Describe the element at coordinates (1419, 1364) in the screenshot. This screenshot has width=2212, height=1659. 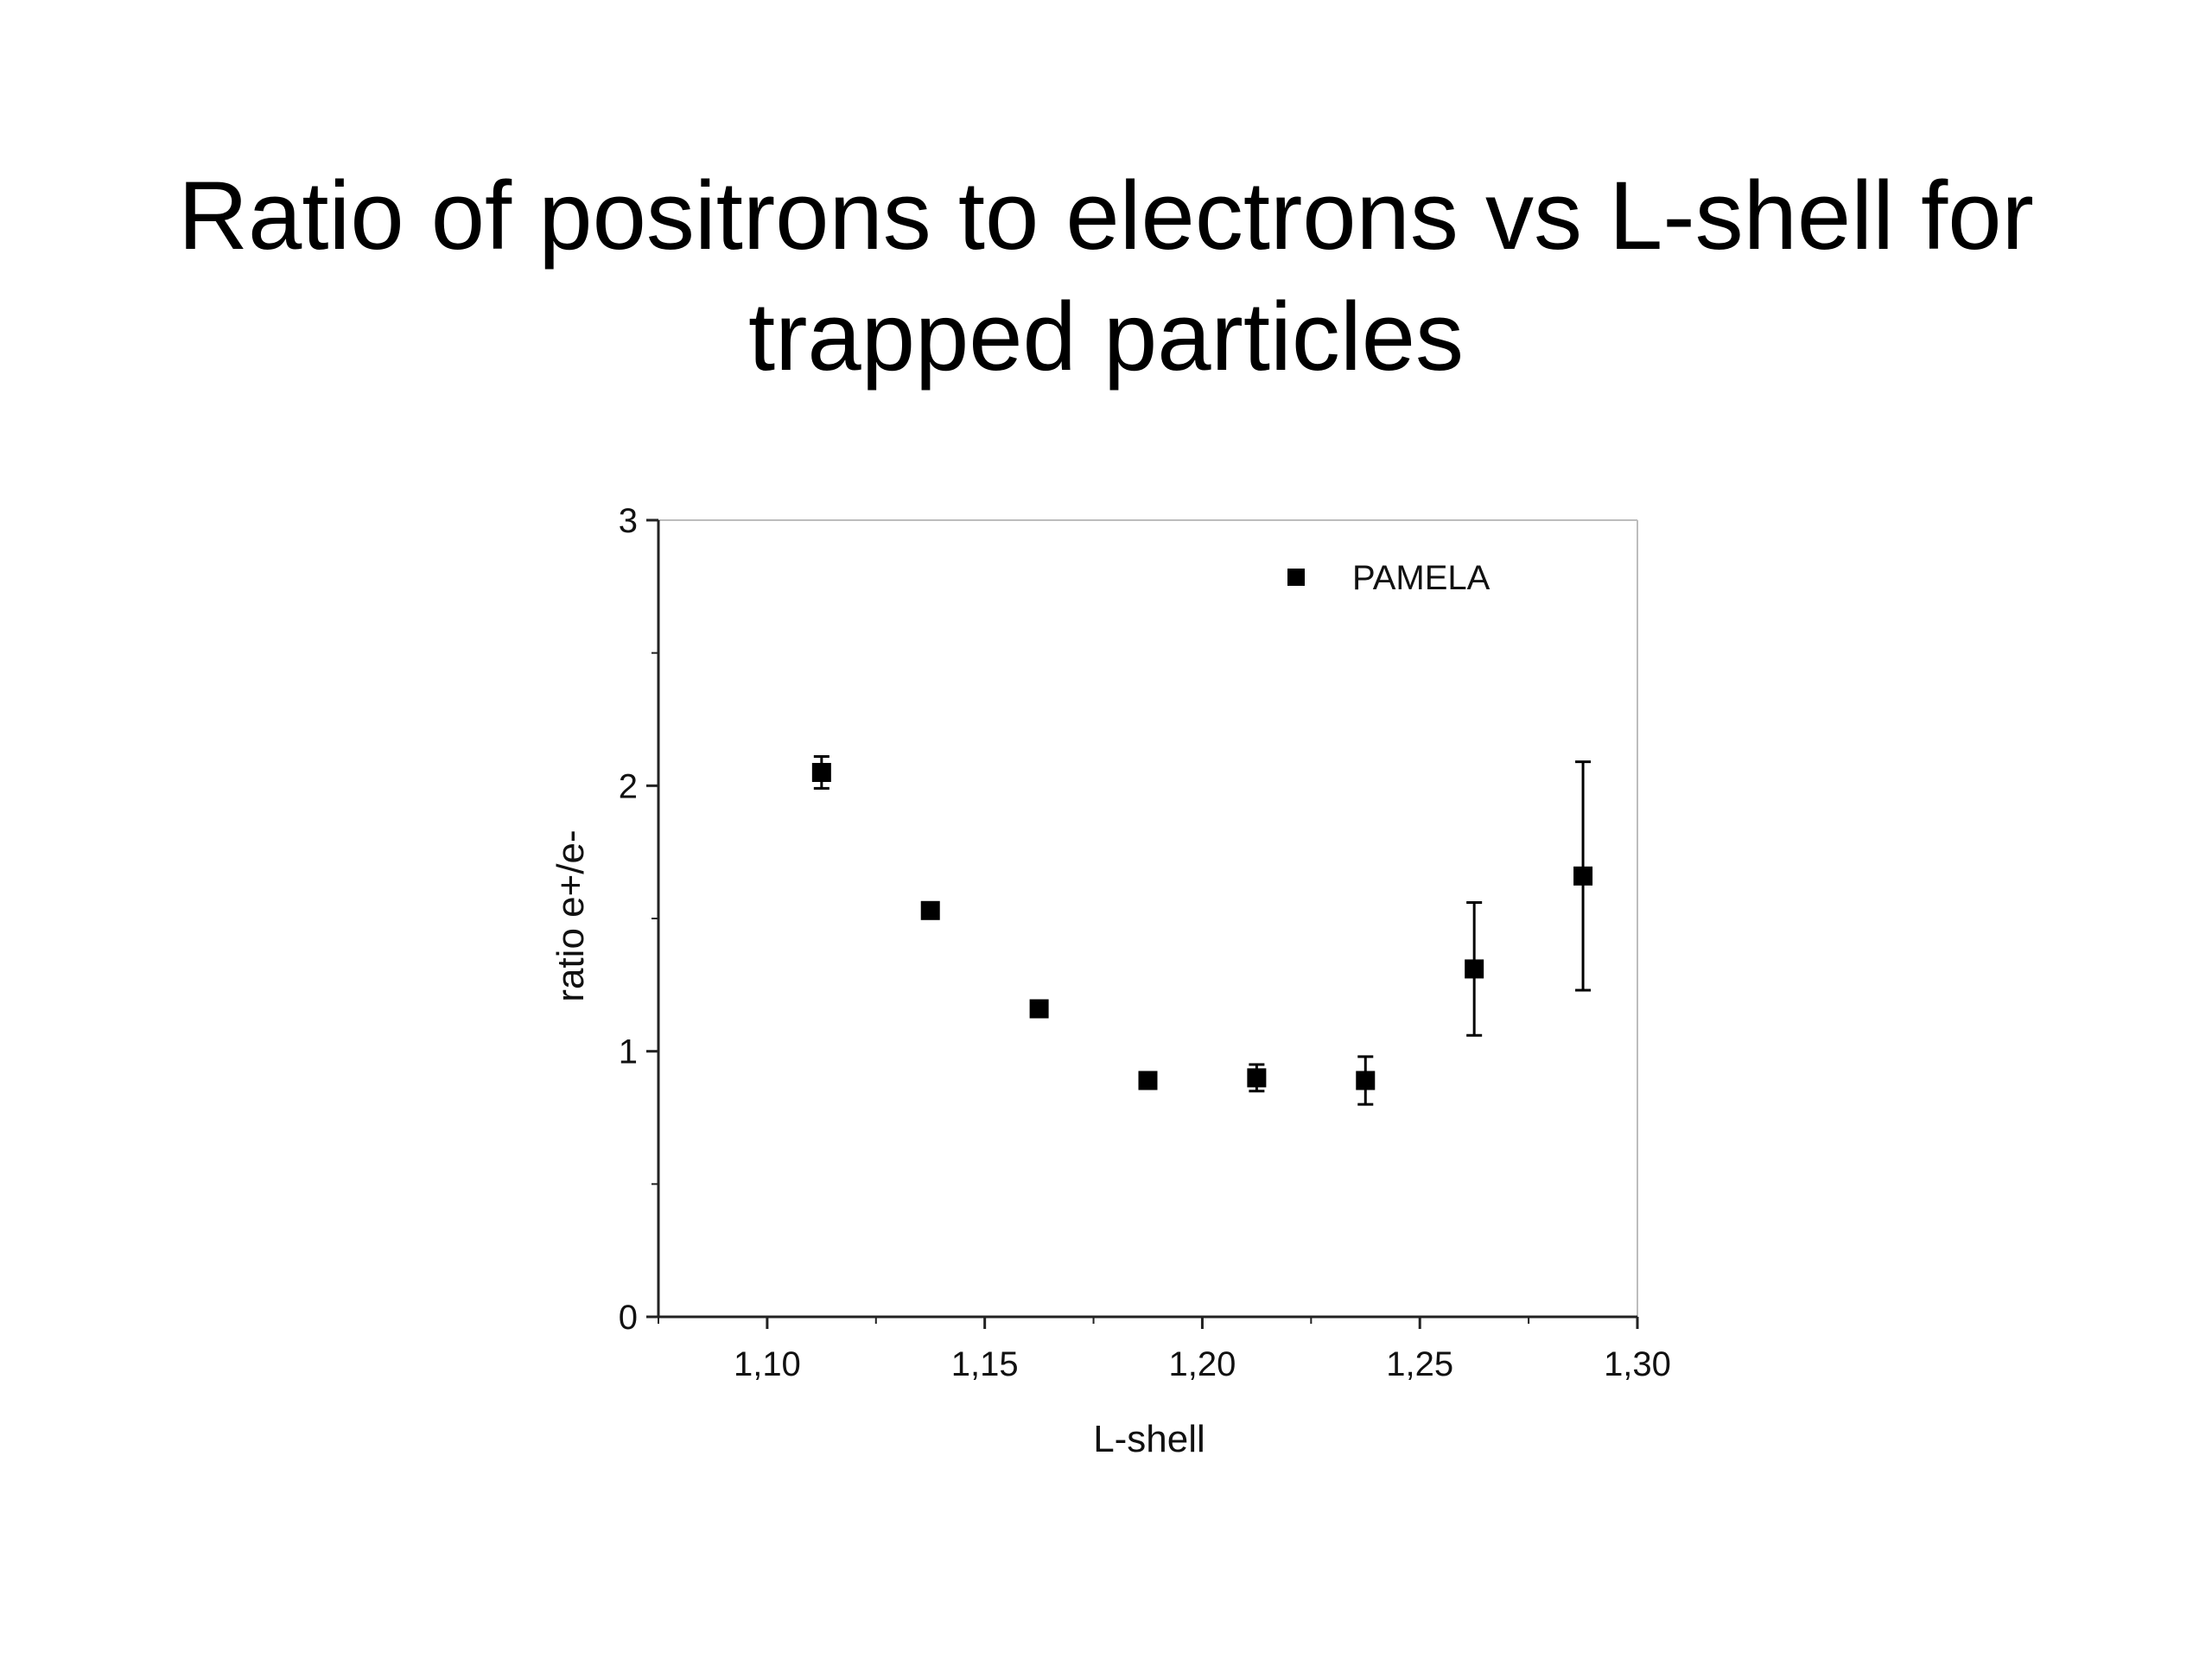
I see `x-tick-label: 1,25` at that location.